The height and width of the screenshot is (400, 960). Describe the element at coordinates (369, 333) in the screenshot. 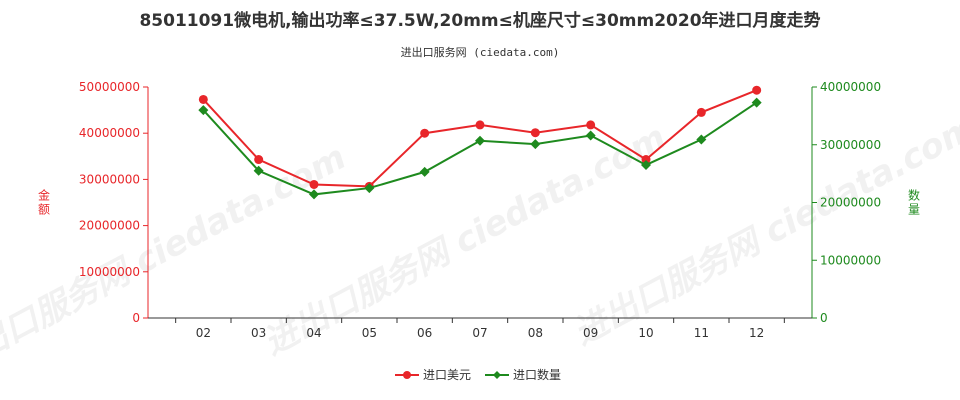

I see `x-tick-label: 05` at that location.